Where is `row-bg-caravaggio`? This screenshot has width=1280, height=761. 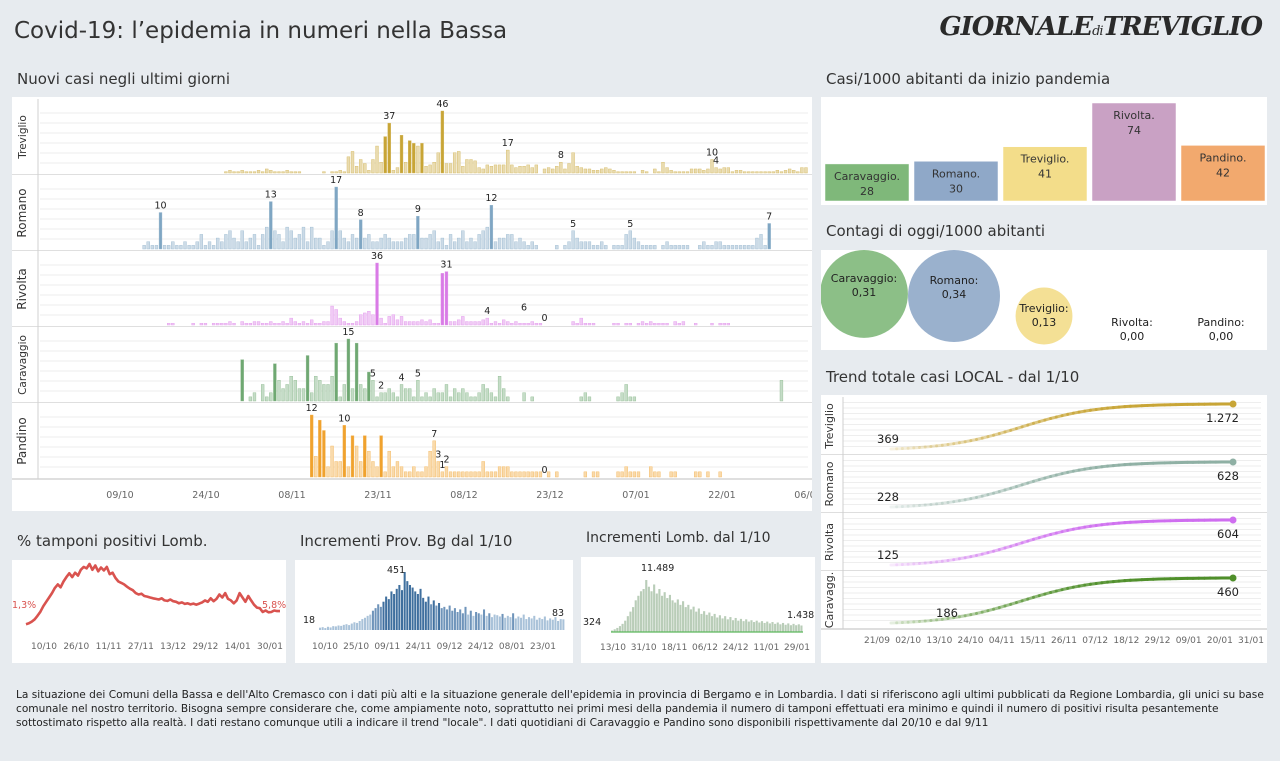
row-bg-caravaggio is located at coordinates (412, 365).